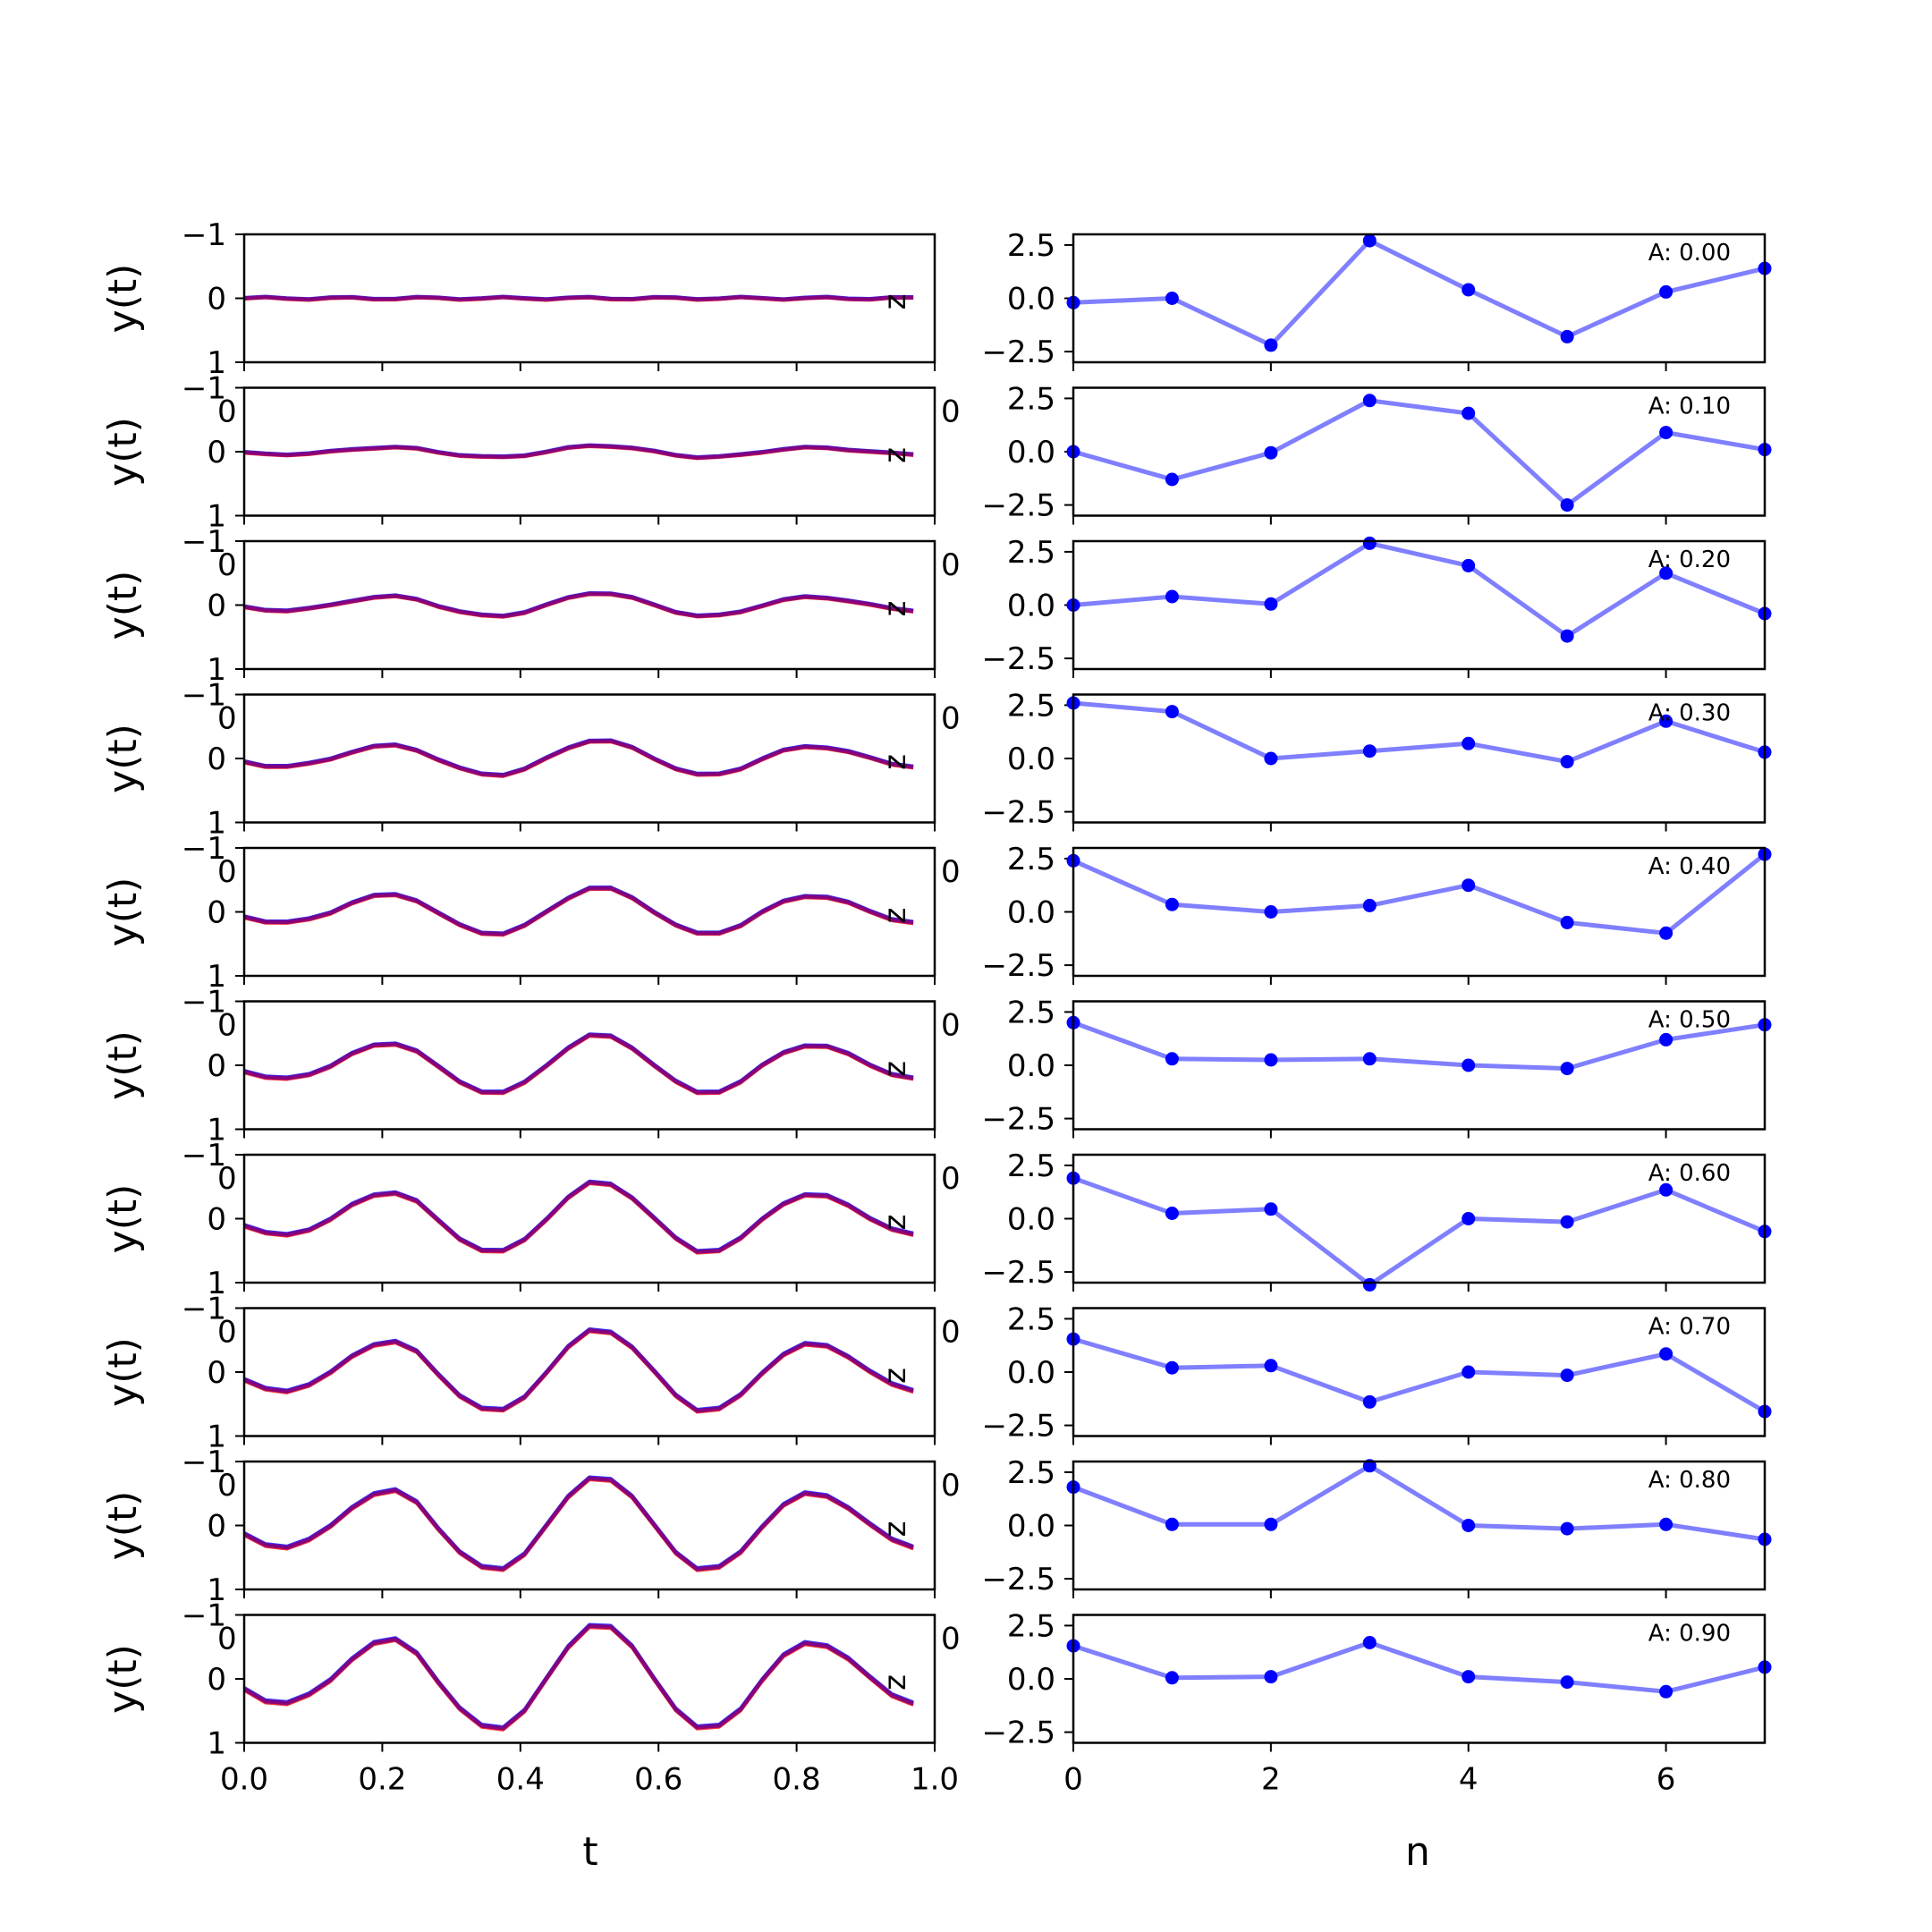 The height and width of the screenshot is (1932, 1932). What do you see at coordinates (382, 1780) in the screenshot?
I see `left-xtick-label: 0.2` at bounding box center [382, 1780].